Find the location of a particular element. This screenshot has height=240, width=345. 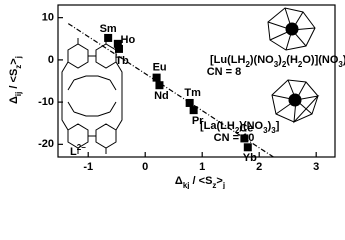

annotation-part: 2− is located at coordinates (81, 147).